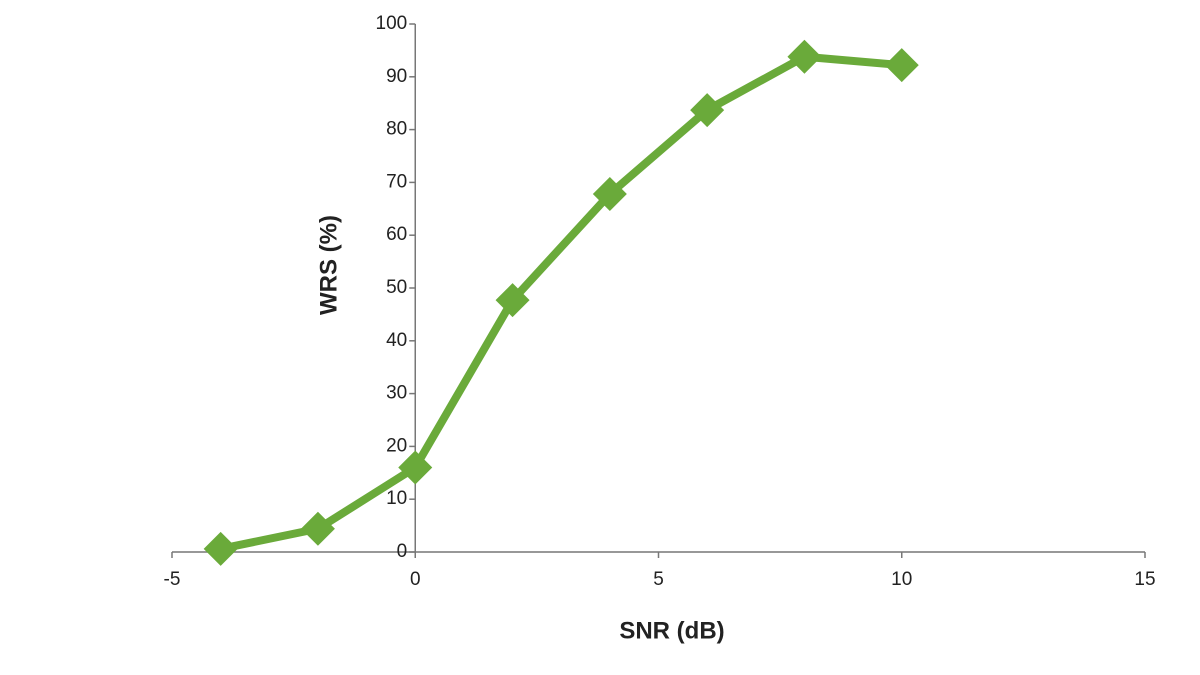  What do you see at coordinates (396, 287) in the screenshot?
I see `y-tick-label: 50` at bounding box center [396, 287].